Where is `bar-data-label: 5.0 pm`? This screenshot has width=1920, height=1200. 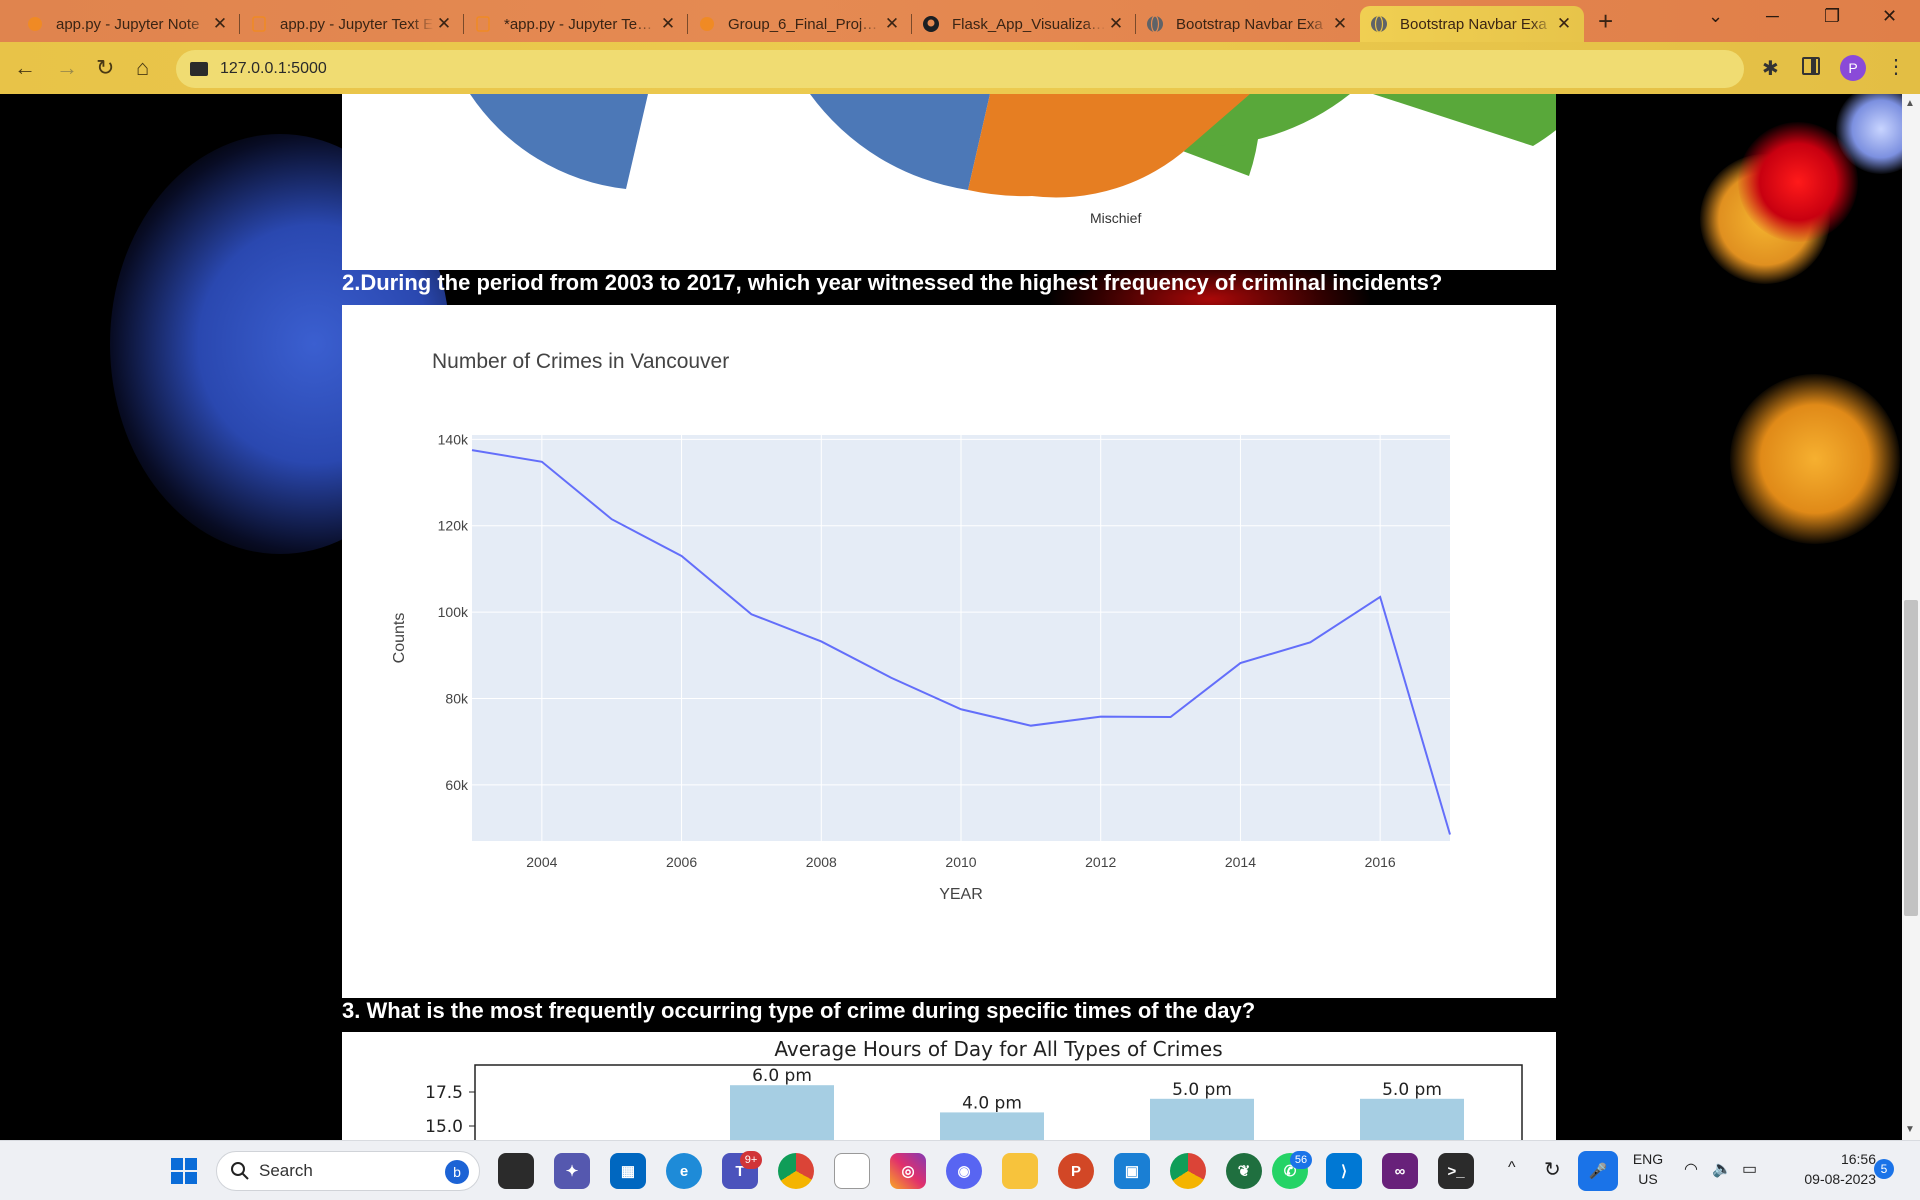 bar-data-label: 5.0 pm is located at coordinates (1412, 1090).